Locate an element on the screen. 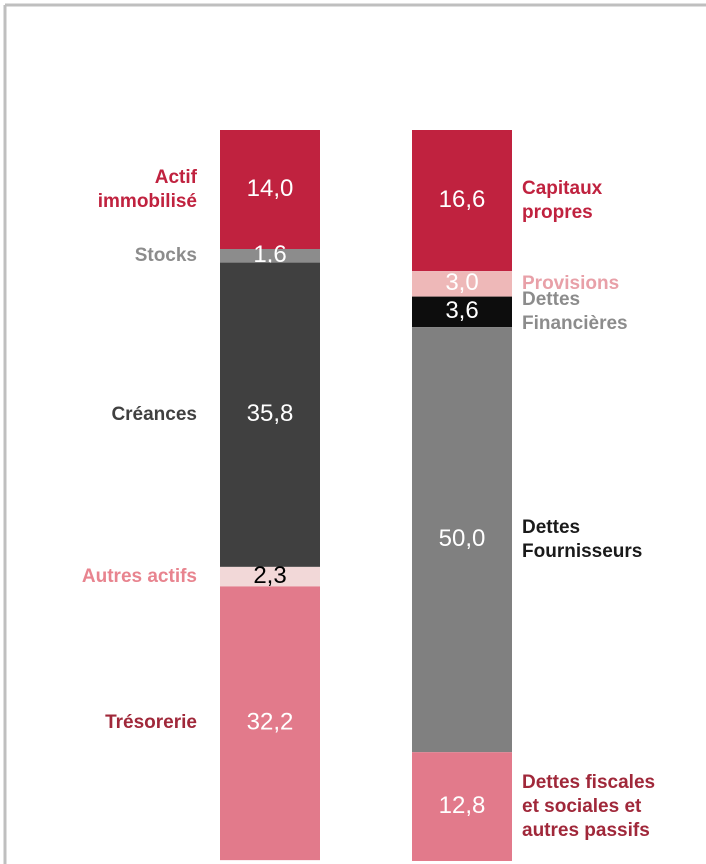 This screenshot has height=864, width=706. segment-name: Provisions is located at coordinates (571, 283).